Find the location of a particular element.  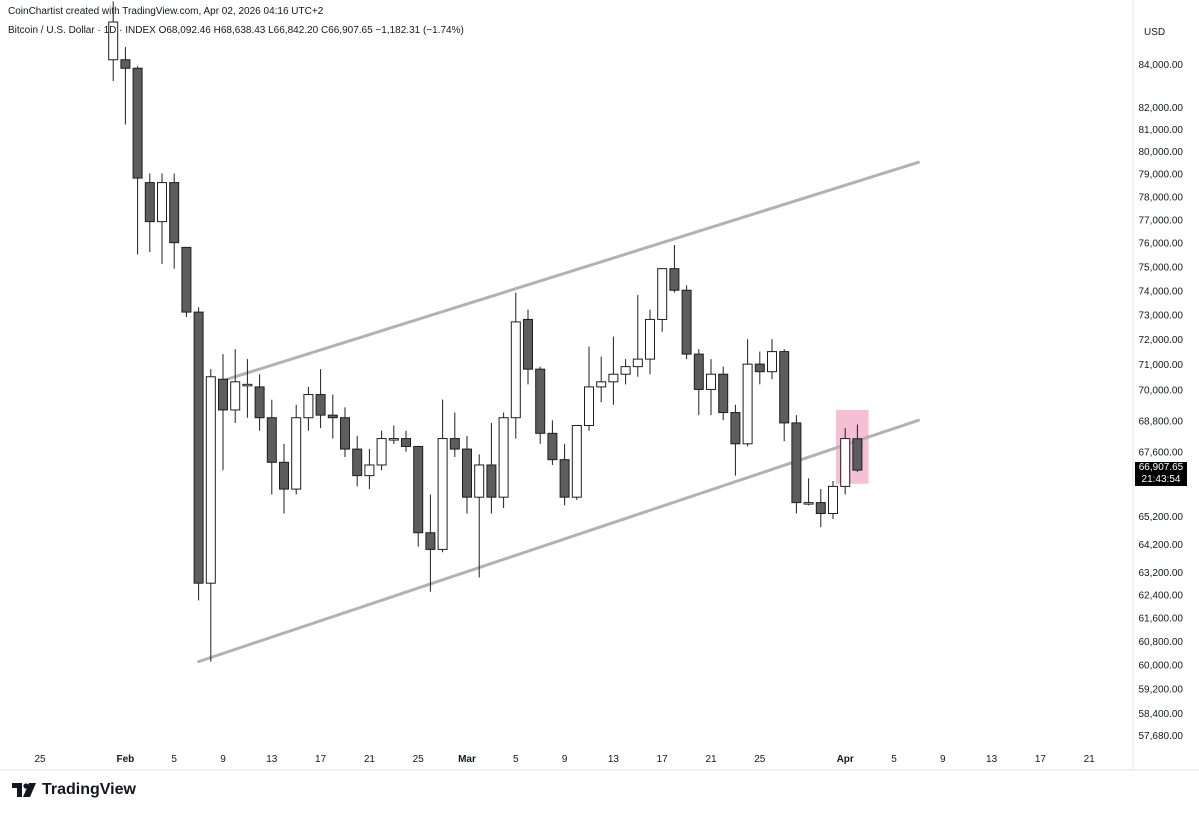

x-tick-label: 21 is located at coordinates (370, 759).